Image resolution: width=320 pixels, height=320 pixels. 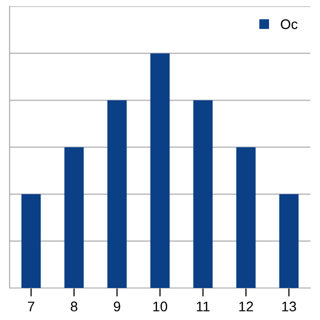 What do you see at coordinates (289, 307) in the screenshot?
I see `x-tick-label: 13` at bounding box center [289, 307].